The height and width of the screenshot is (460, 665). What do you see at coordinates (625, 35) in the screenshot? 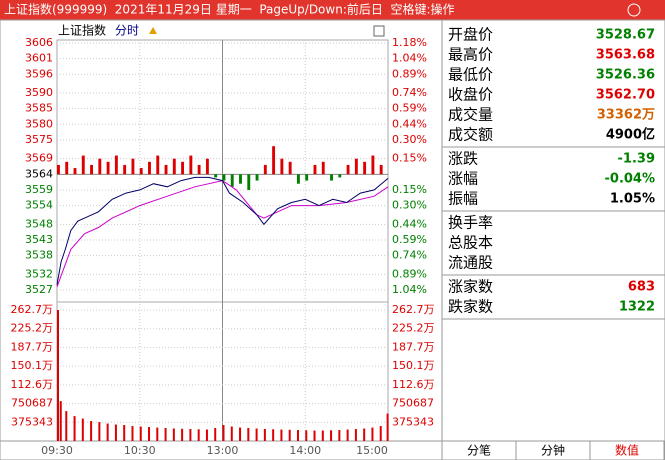
I see `quote-value: 3528.67` at bounding box center [625, 35].